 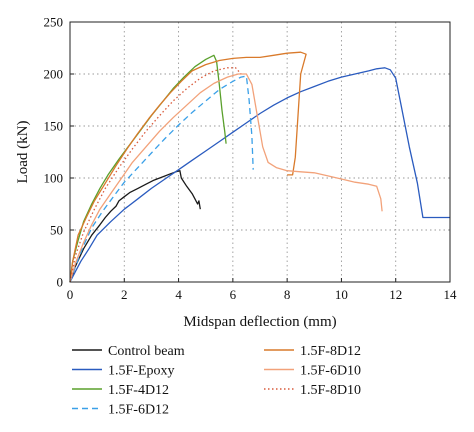 What do you see at coordinates (330, 371) in the screenshot?
I see `legend-label: 1.5F-6D10` at bounding box center [330, 371].